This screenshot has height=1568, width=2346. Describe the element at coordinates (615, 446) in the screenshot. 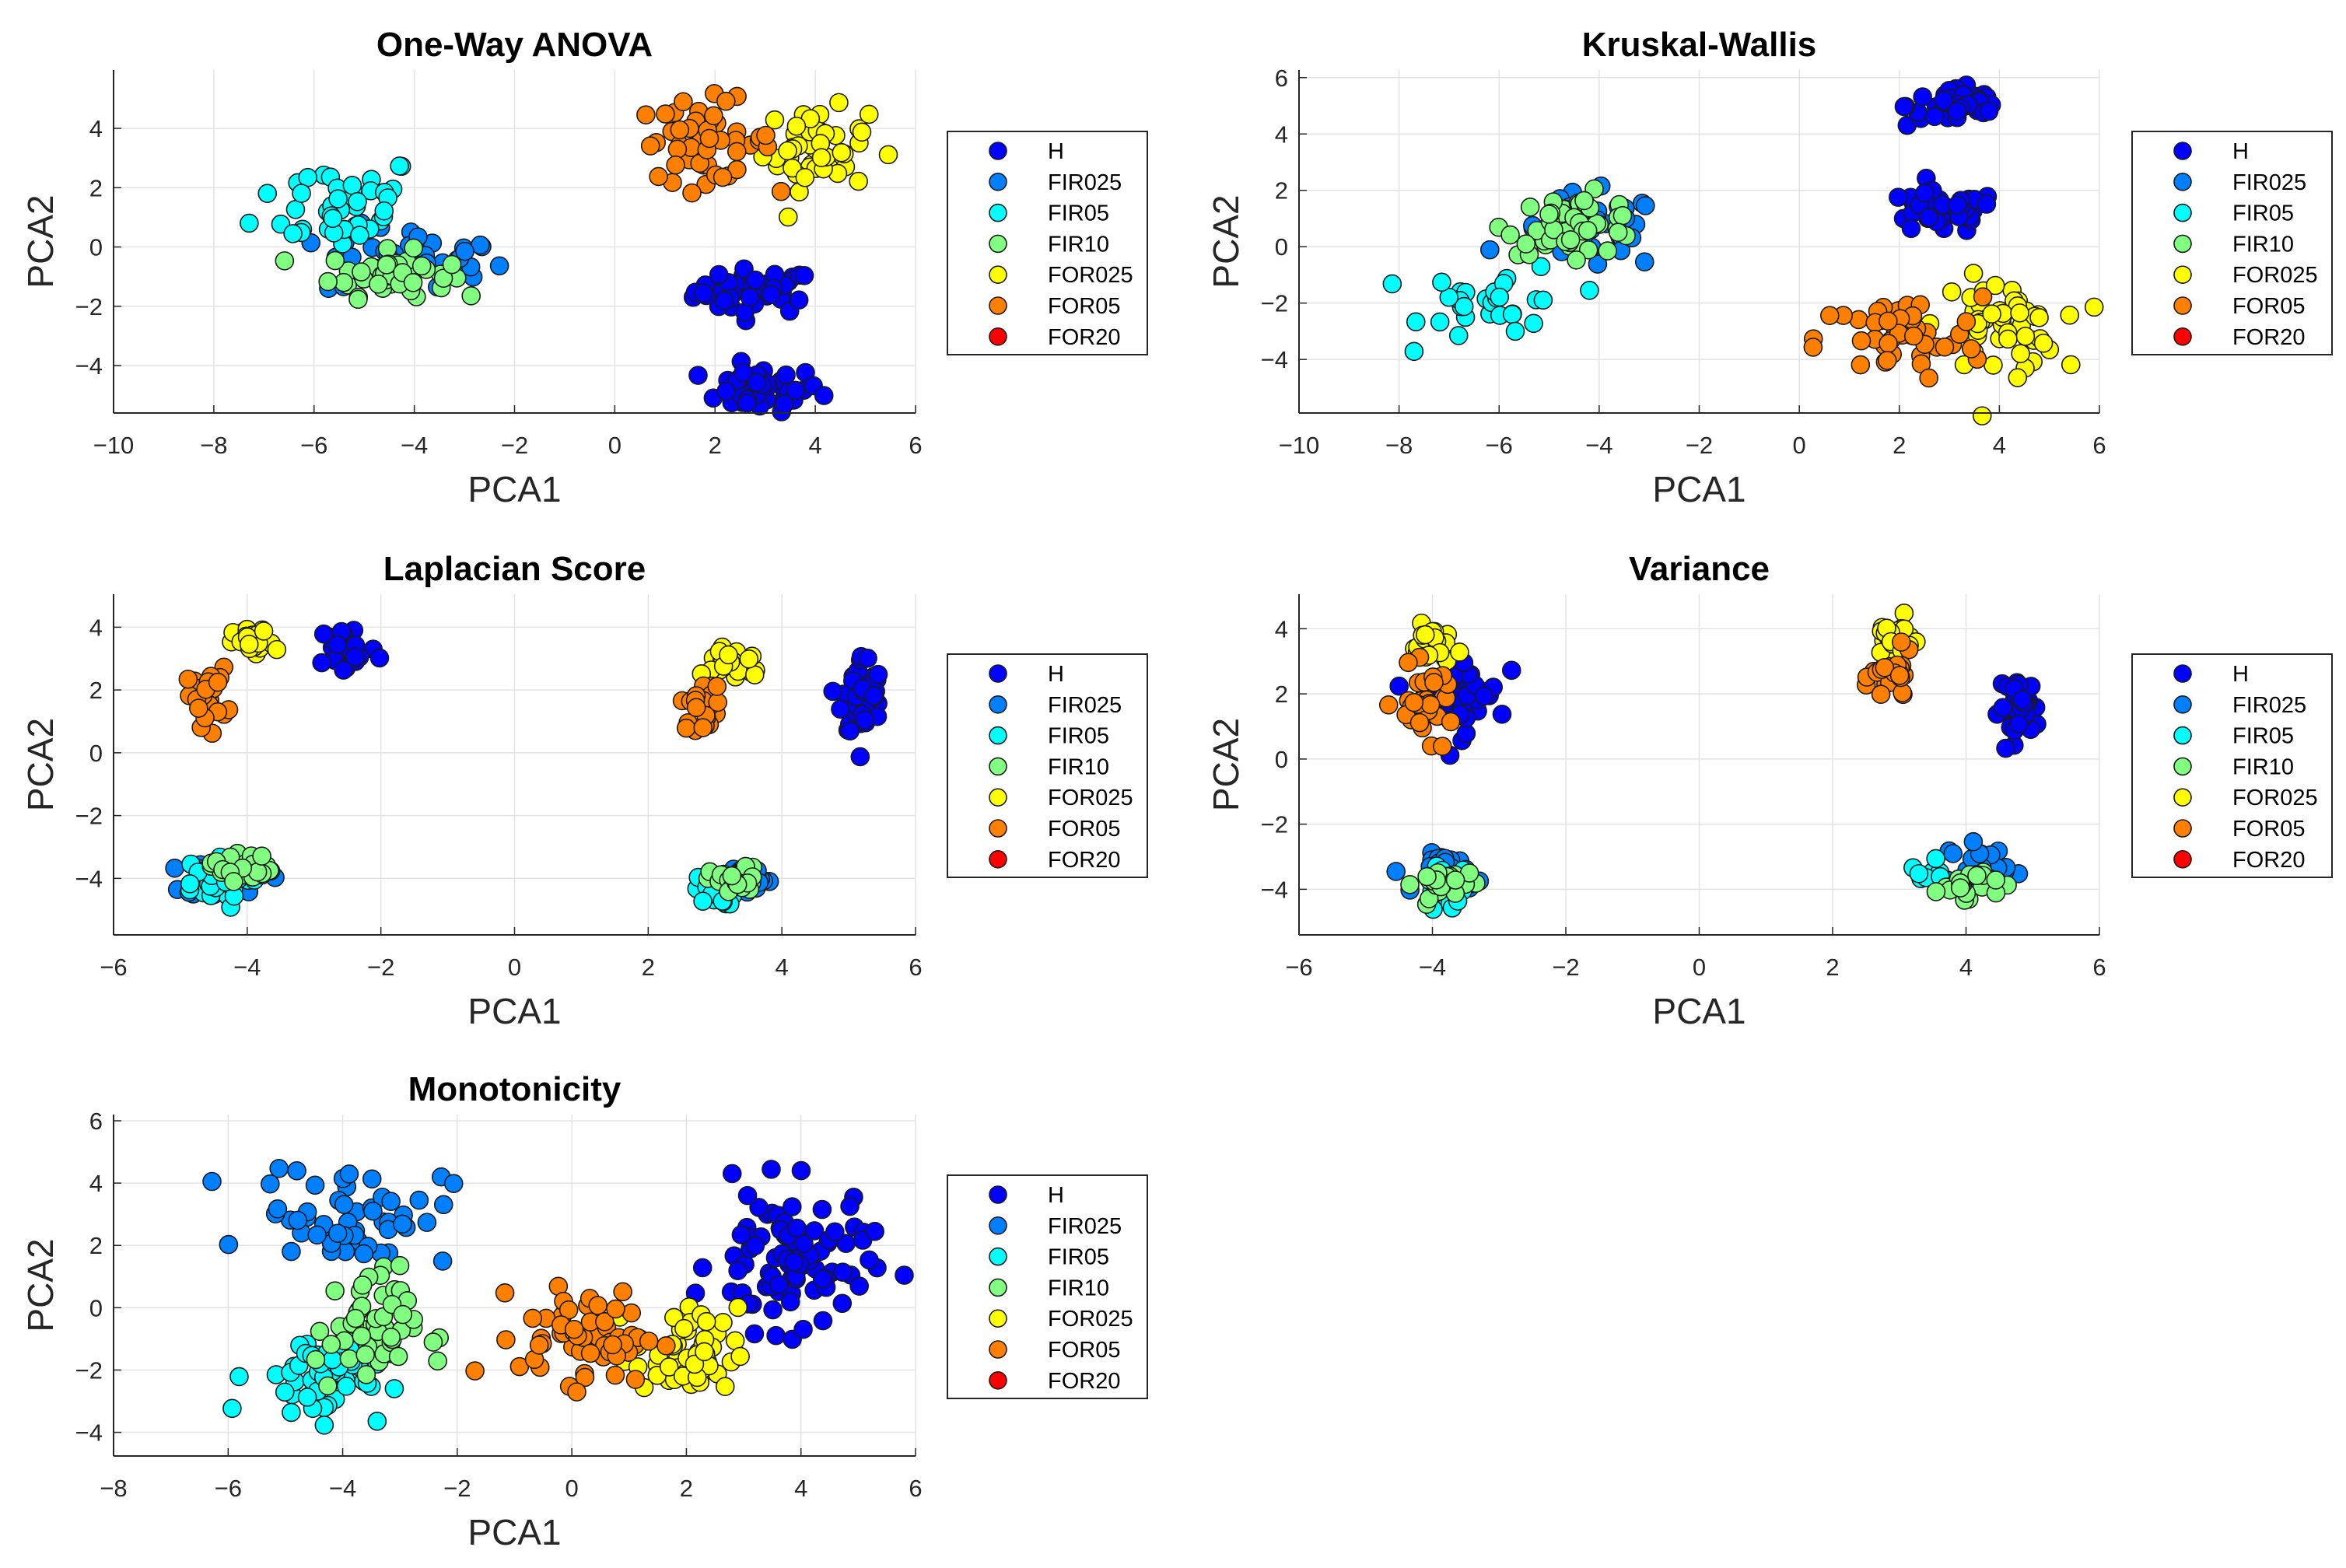

I see `x-tick-label: 0` at that location.